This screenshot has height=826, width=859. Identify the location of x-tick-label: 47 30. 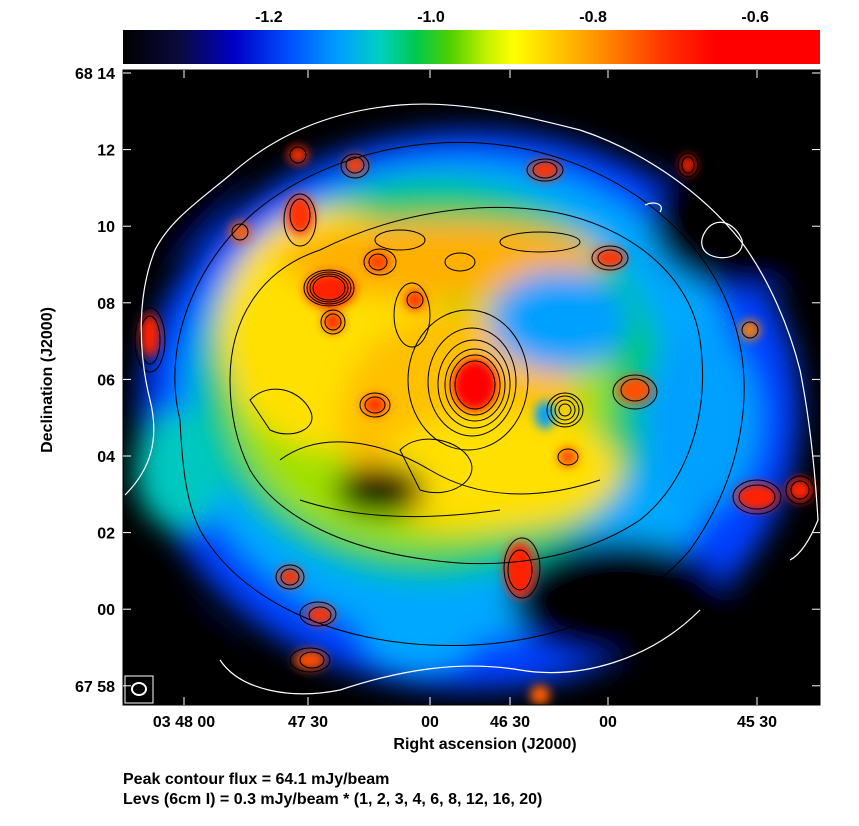
(308, 722).